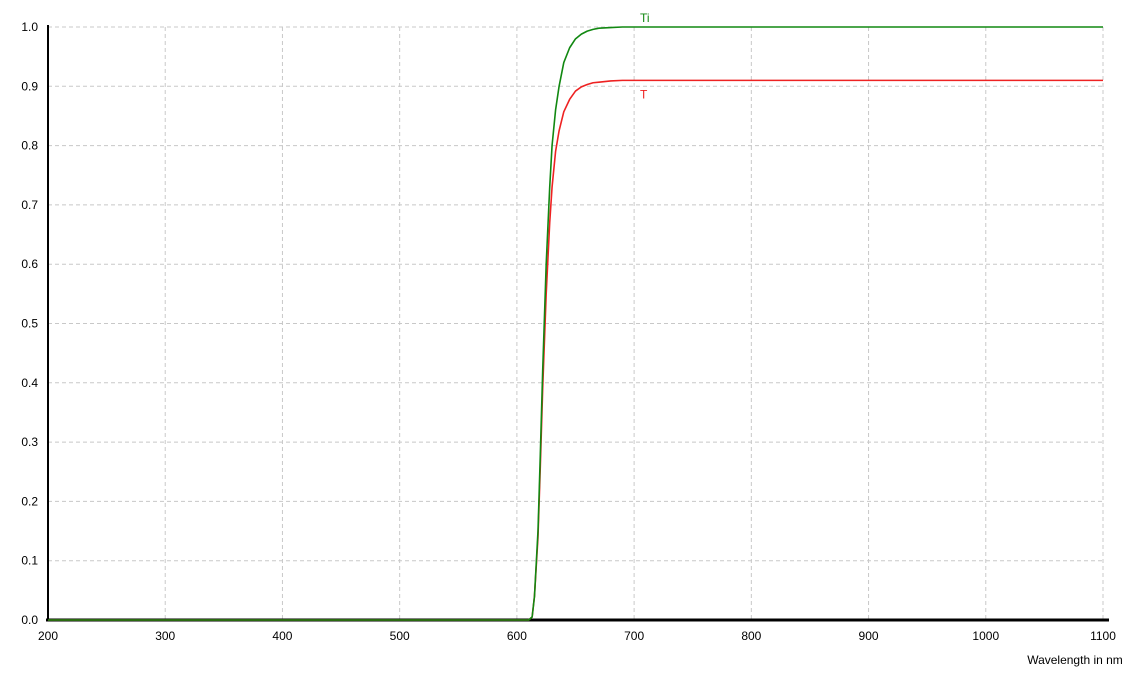 Image resolution: width=1128 pixels, height=677 pixels. Describe the element at coordinates (985, 636) in the screenshot. I see `x-tick-label: 1000` at that location.